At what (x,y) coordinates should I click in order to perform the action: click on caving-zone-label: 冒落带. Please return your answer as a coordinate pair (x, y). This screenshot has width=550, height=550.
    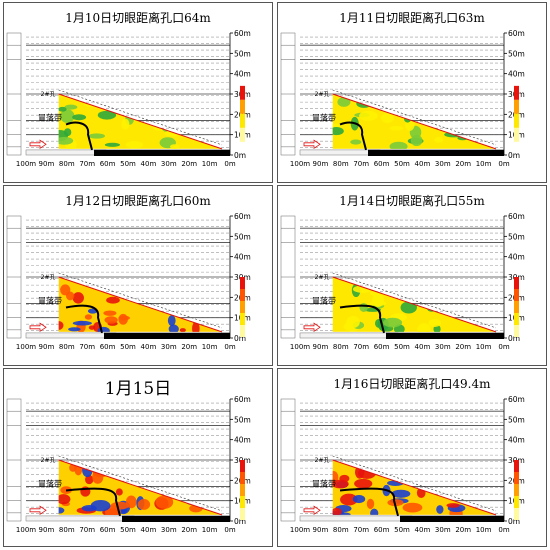
    Looking at the image, I should click on (324, 483).